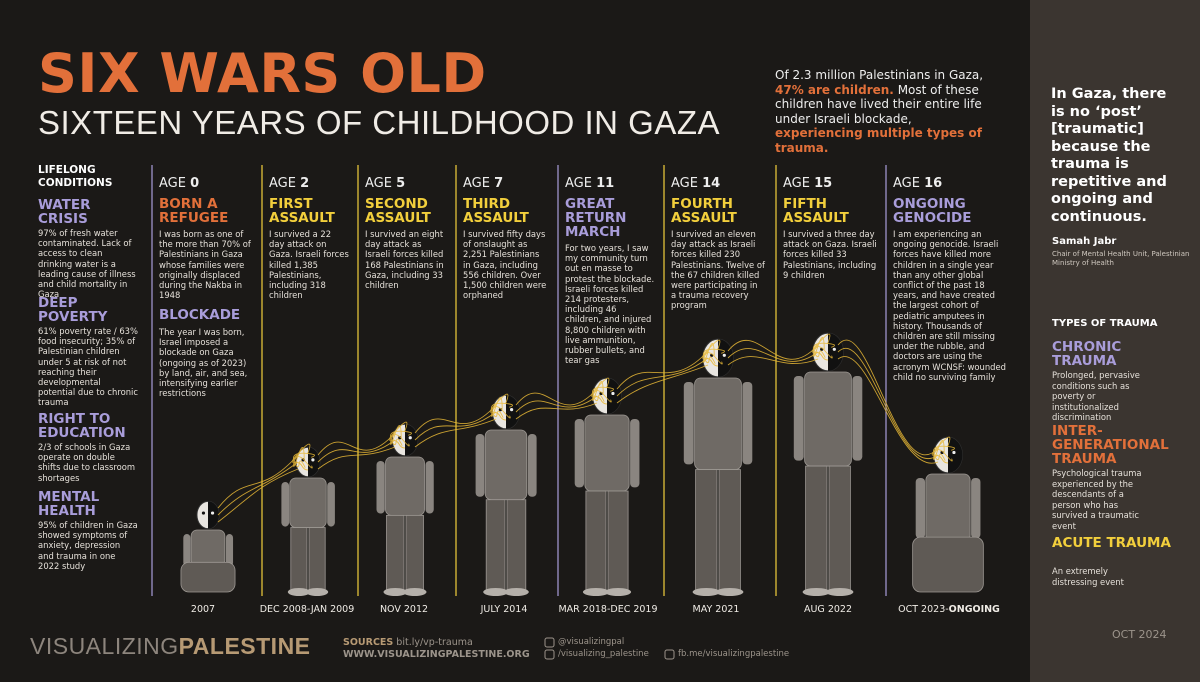  Describe the element at coordinates (827, 609) in the screenshot. I see `date-text: AUG 2022` at that location.